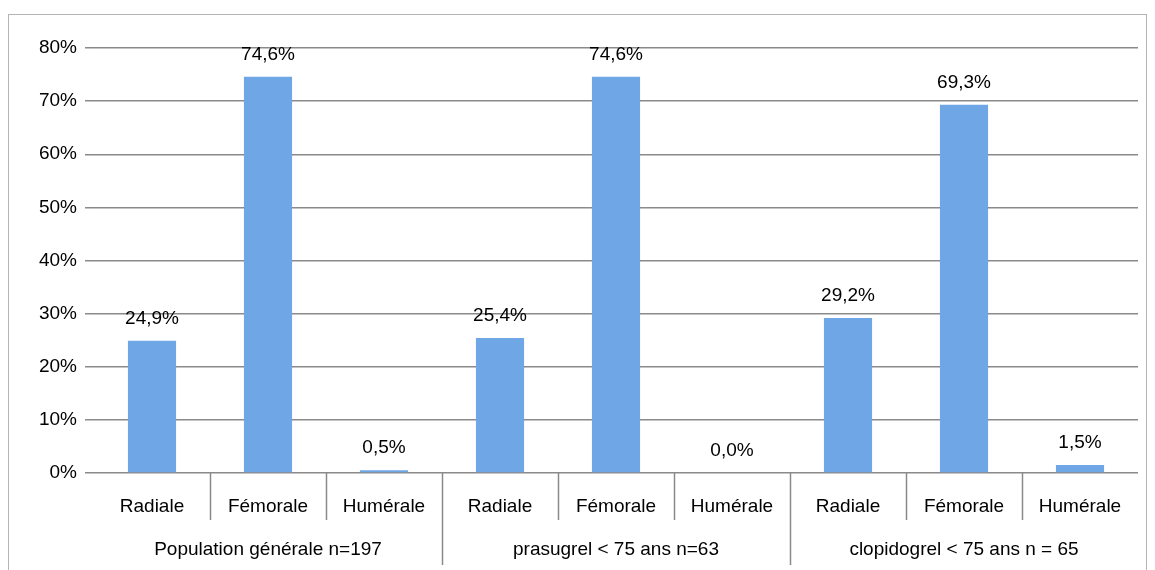  Describe the element at coordinates (500, 315) in the screenshot. I see `data-label: 25,4%` at that location.